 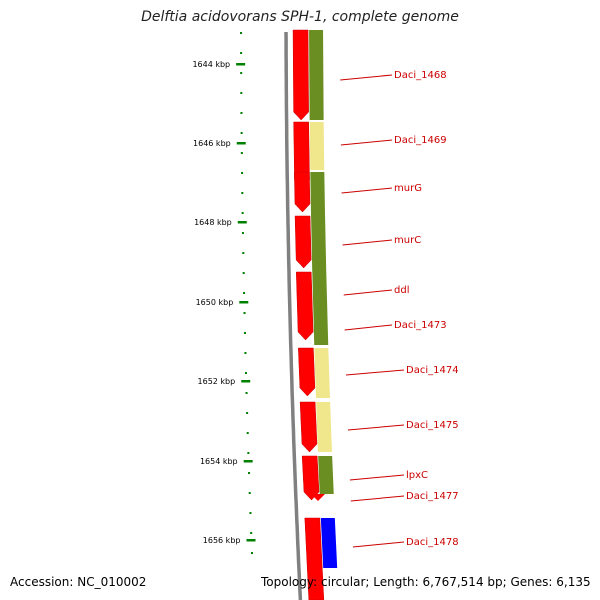 I want to click on gene-label: Daci_1474, so click(x=432, y=370).